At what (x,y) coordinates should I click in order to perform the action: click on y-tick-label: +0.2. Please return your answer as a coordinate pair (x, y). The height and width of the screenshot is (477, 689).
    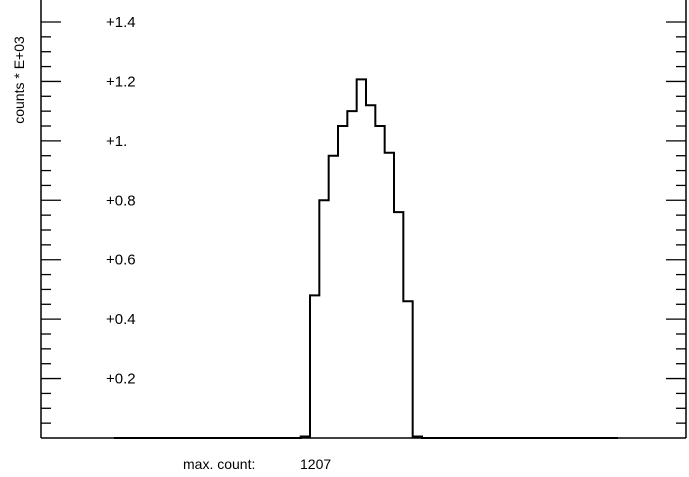
    Looking at the image, I should click on (121, 379).